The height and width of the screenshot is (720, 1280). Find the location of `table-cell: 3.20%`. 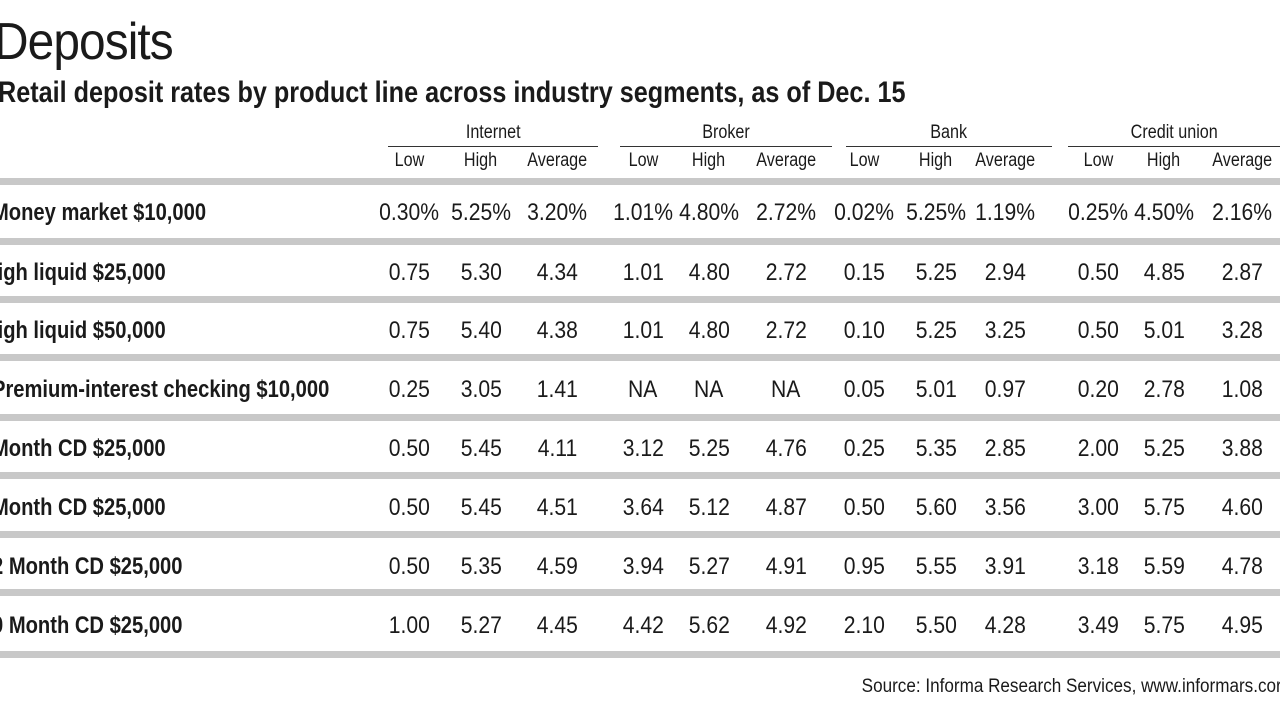

table-cell: 3.20% is located at coordinates (557, 212).